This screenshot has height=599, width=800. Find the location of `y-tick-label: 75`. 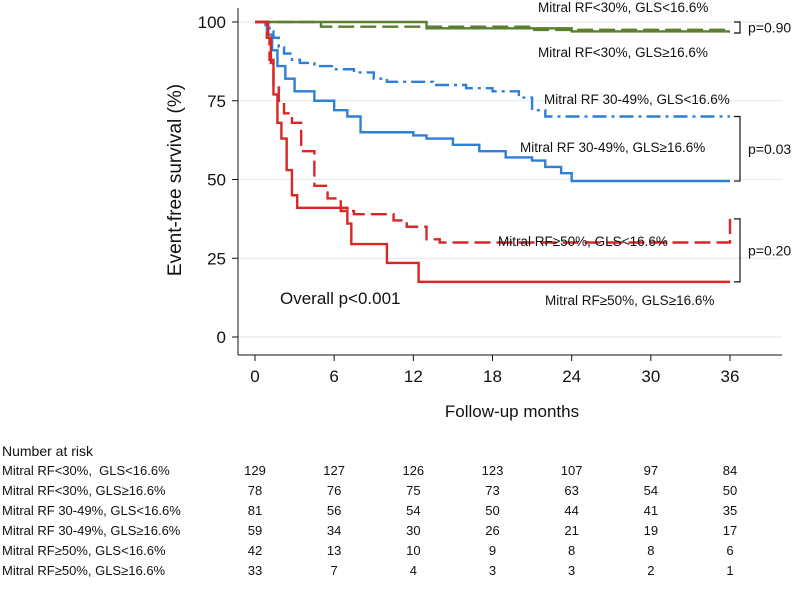

y-tick-label: 75 is located at coordinates (216, 101).